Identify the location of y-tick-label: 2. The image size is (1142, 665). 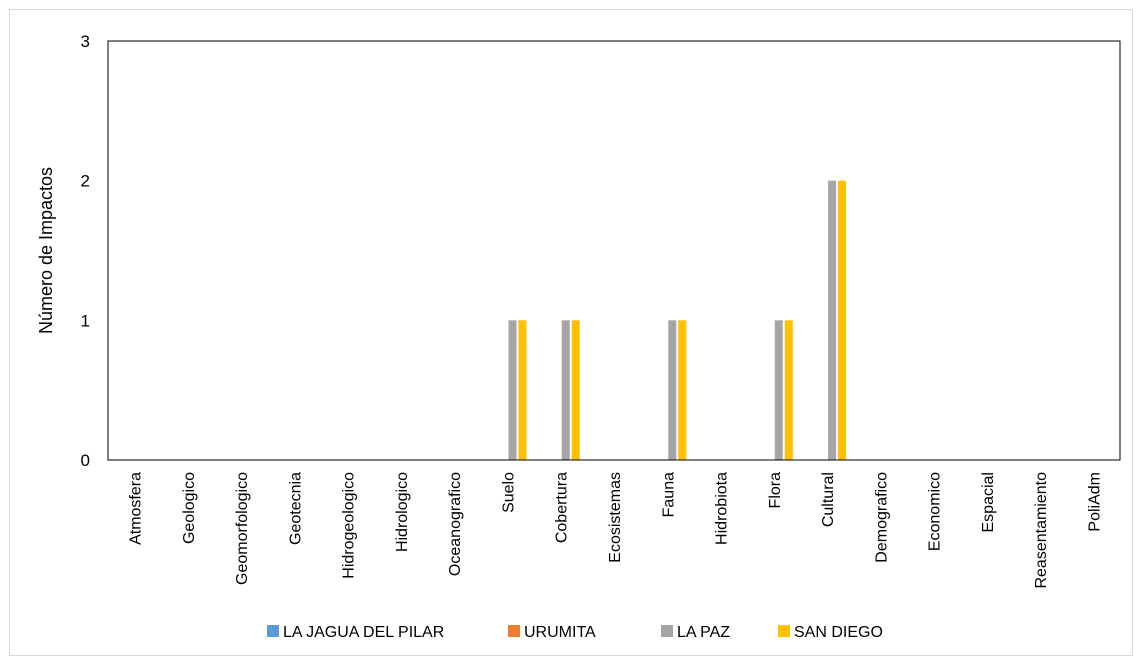
(85, 181).